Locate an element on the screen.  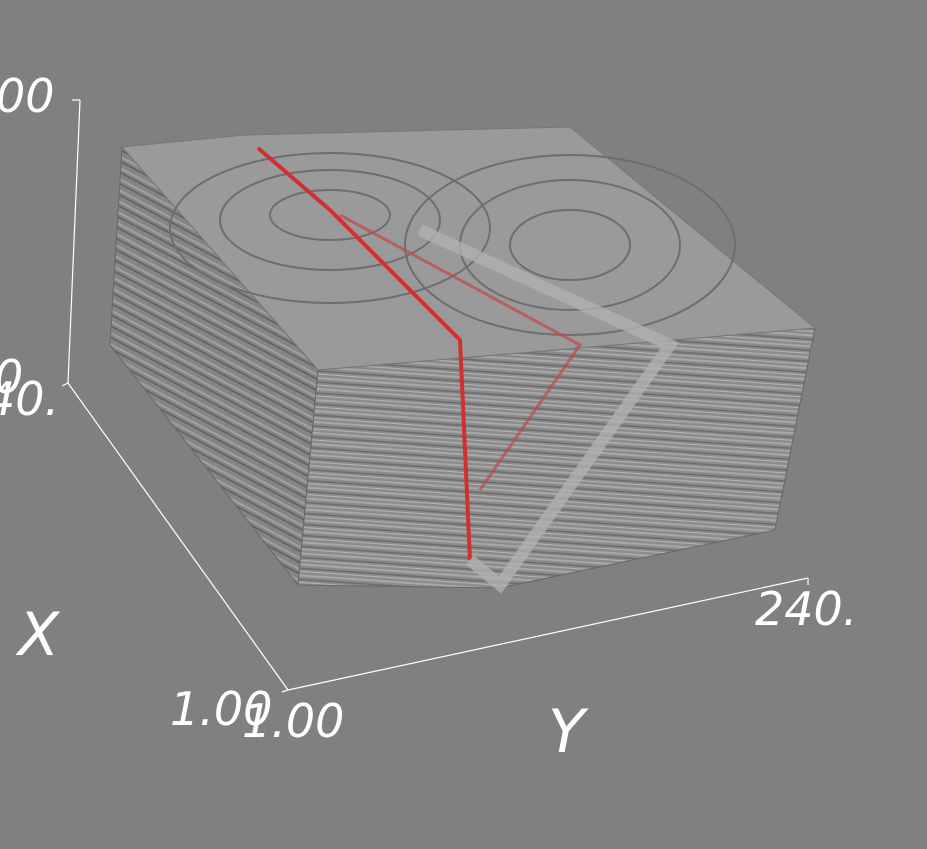
y-tick-label: 1.00 is located at coordinates (293, 721).